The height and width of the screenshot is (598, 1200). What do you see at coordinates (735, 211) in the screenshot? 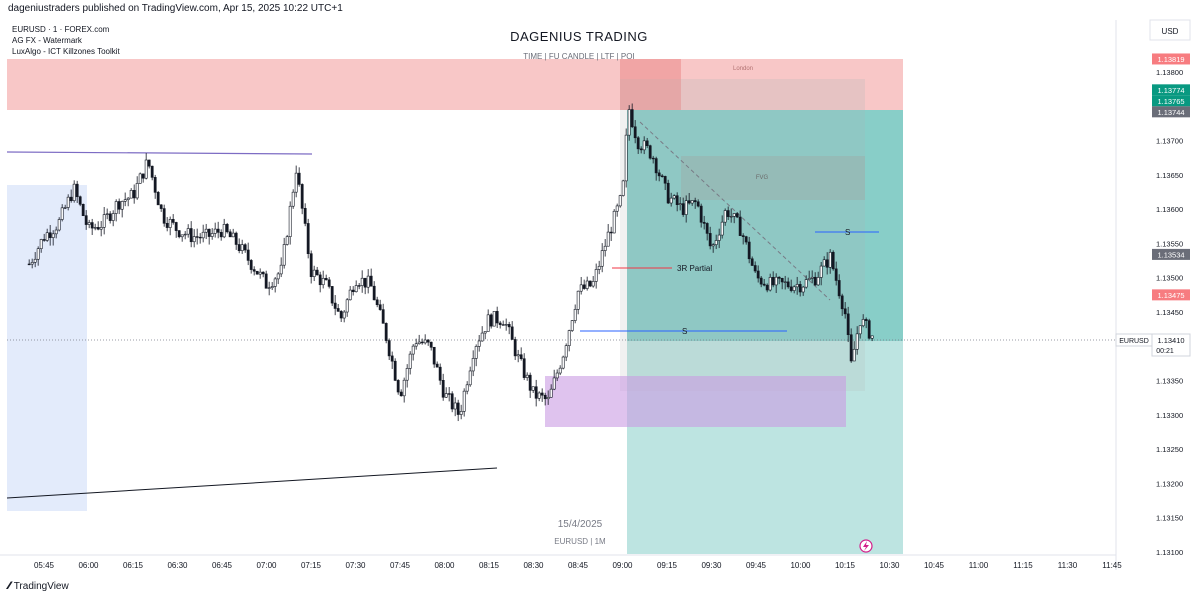
I see `diagonal-dashed-line` at bounding box center [735, 211].